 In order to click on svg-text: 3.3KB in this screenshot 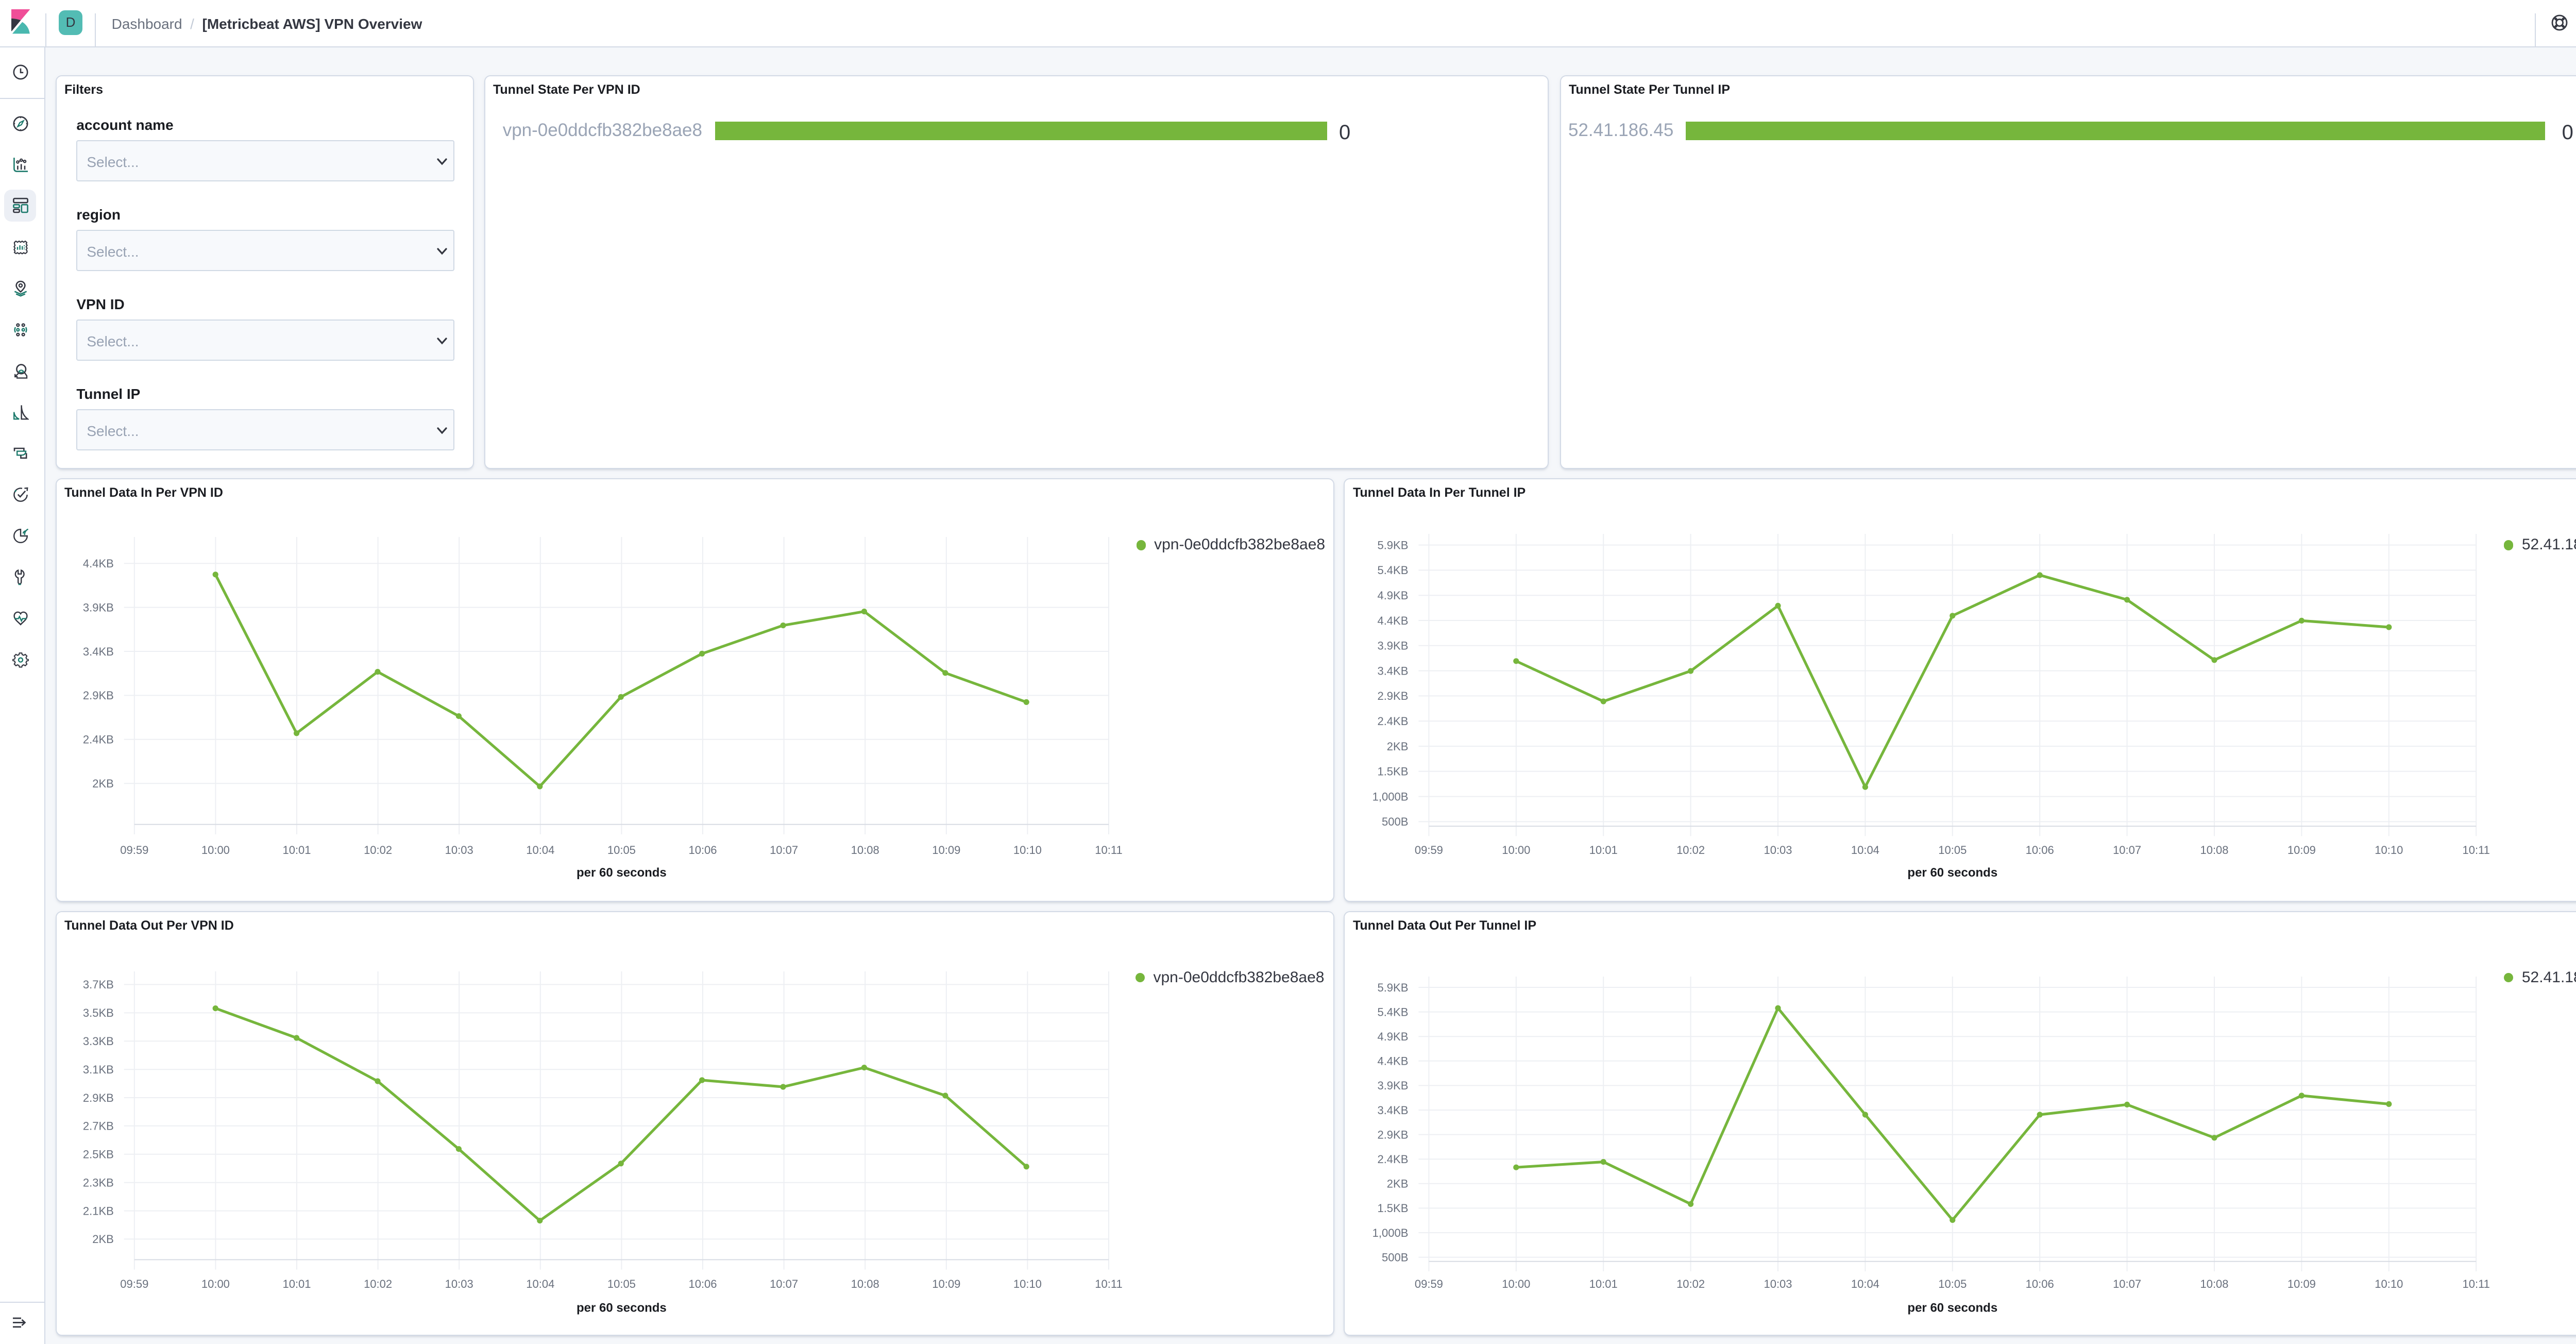, I will do `click(97, 1040)`.